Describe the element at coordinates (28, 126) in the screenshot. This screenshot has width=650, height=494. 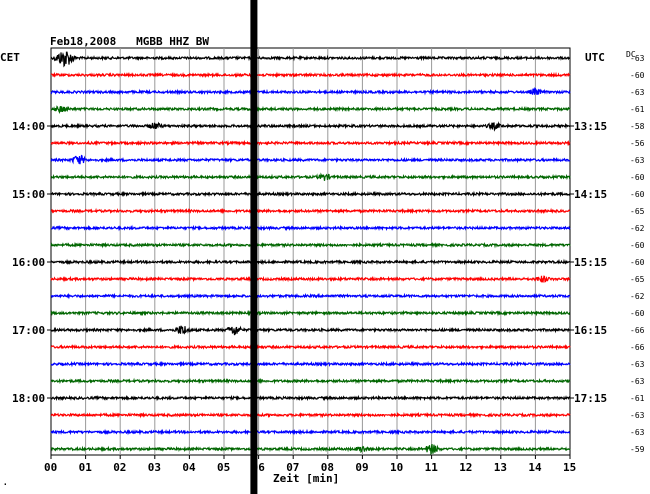
I see `left-hour-label: 14:00` at that location.